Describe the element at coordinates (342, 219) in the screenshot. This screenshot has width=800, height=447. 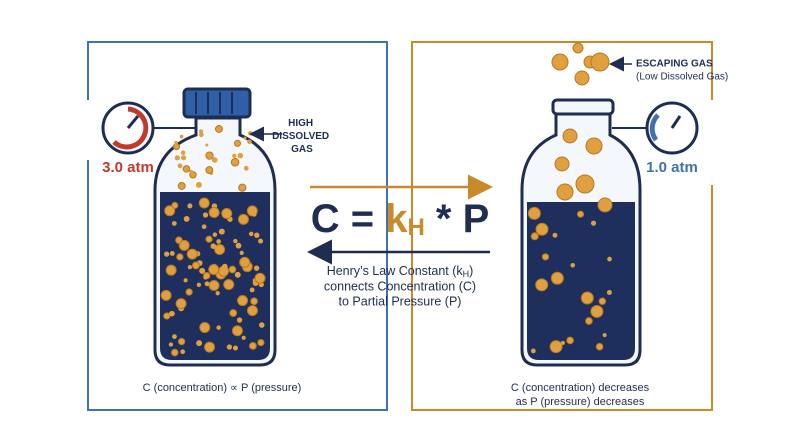
I see `equation-part: C =` at that location.